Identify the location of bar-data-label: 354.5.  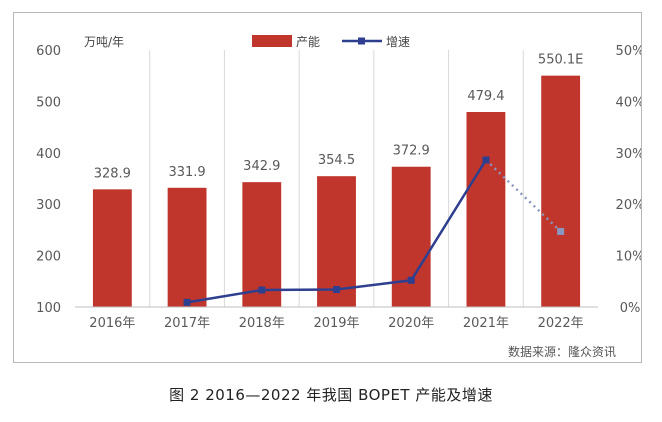
(336, 160).